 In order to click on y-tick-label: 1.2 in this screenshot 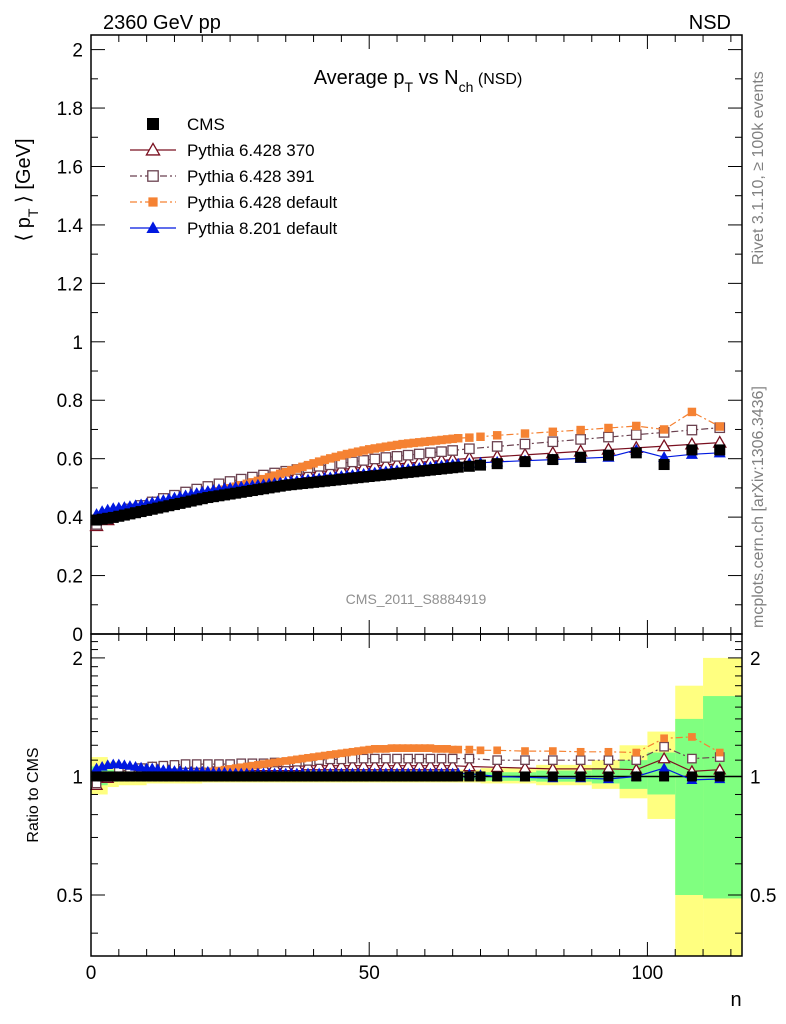, I will do `click(70, 284)`.